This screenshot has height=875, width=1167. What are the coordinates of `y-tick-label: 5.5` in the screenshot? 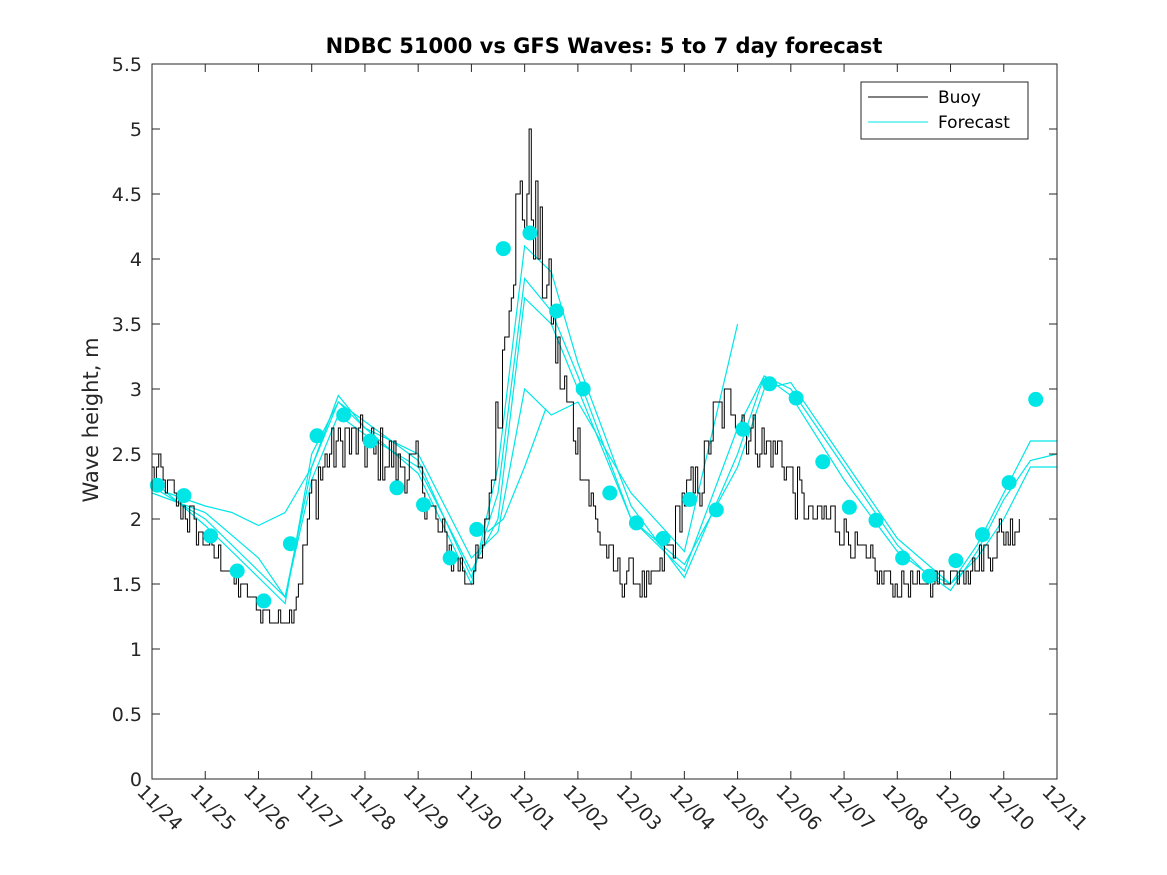 It's located at (127, 65).